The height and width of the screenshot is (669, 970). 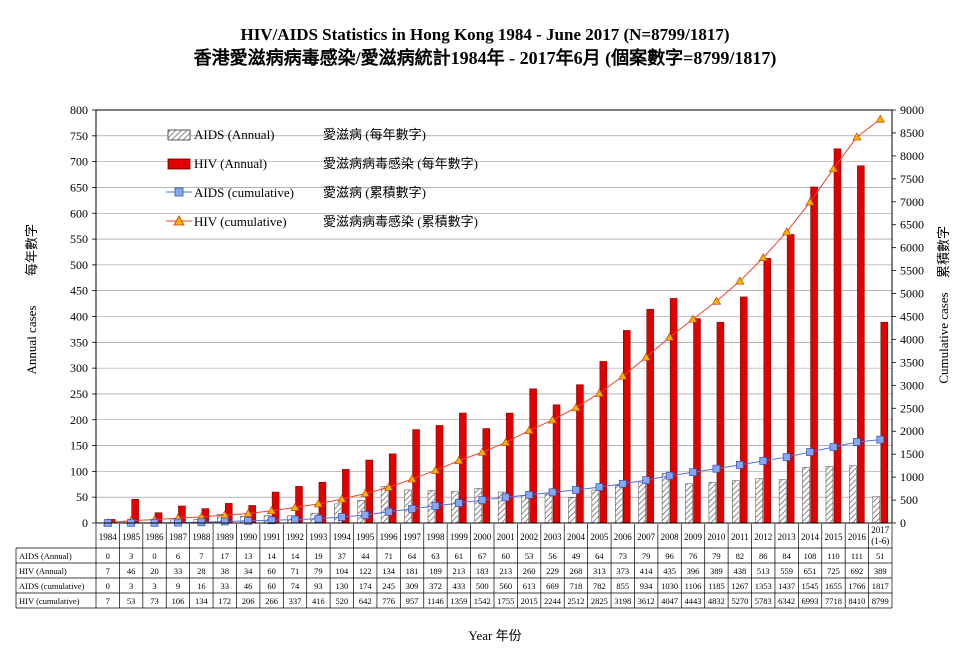 What do you see at coordinates (912, 225) in the screenshot?
I see `y-tick-label-right: 6500` at bounding box center [912, 225].